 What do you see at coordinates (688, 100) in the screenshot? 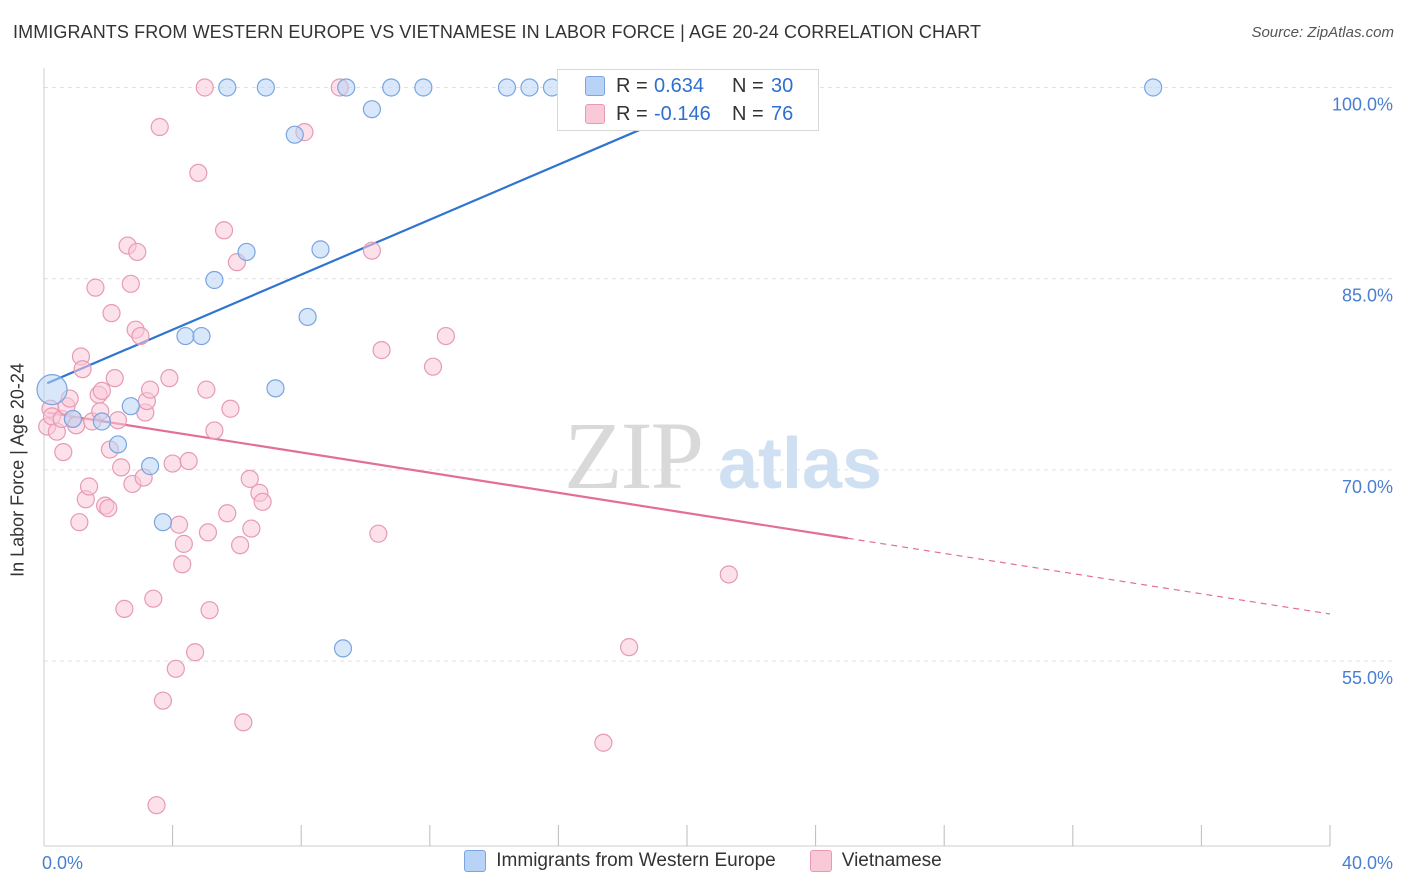
I see `stats-box: R = 0.634 N = 30 R = -0.146 N = 76` at bounding box center [688, 100].